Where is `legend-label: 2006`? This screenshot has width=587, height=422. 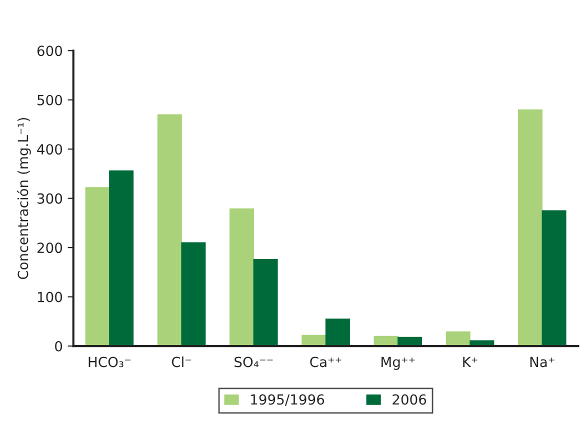
legend-label: 2006 is located at coordinates (409, 399).